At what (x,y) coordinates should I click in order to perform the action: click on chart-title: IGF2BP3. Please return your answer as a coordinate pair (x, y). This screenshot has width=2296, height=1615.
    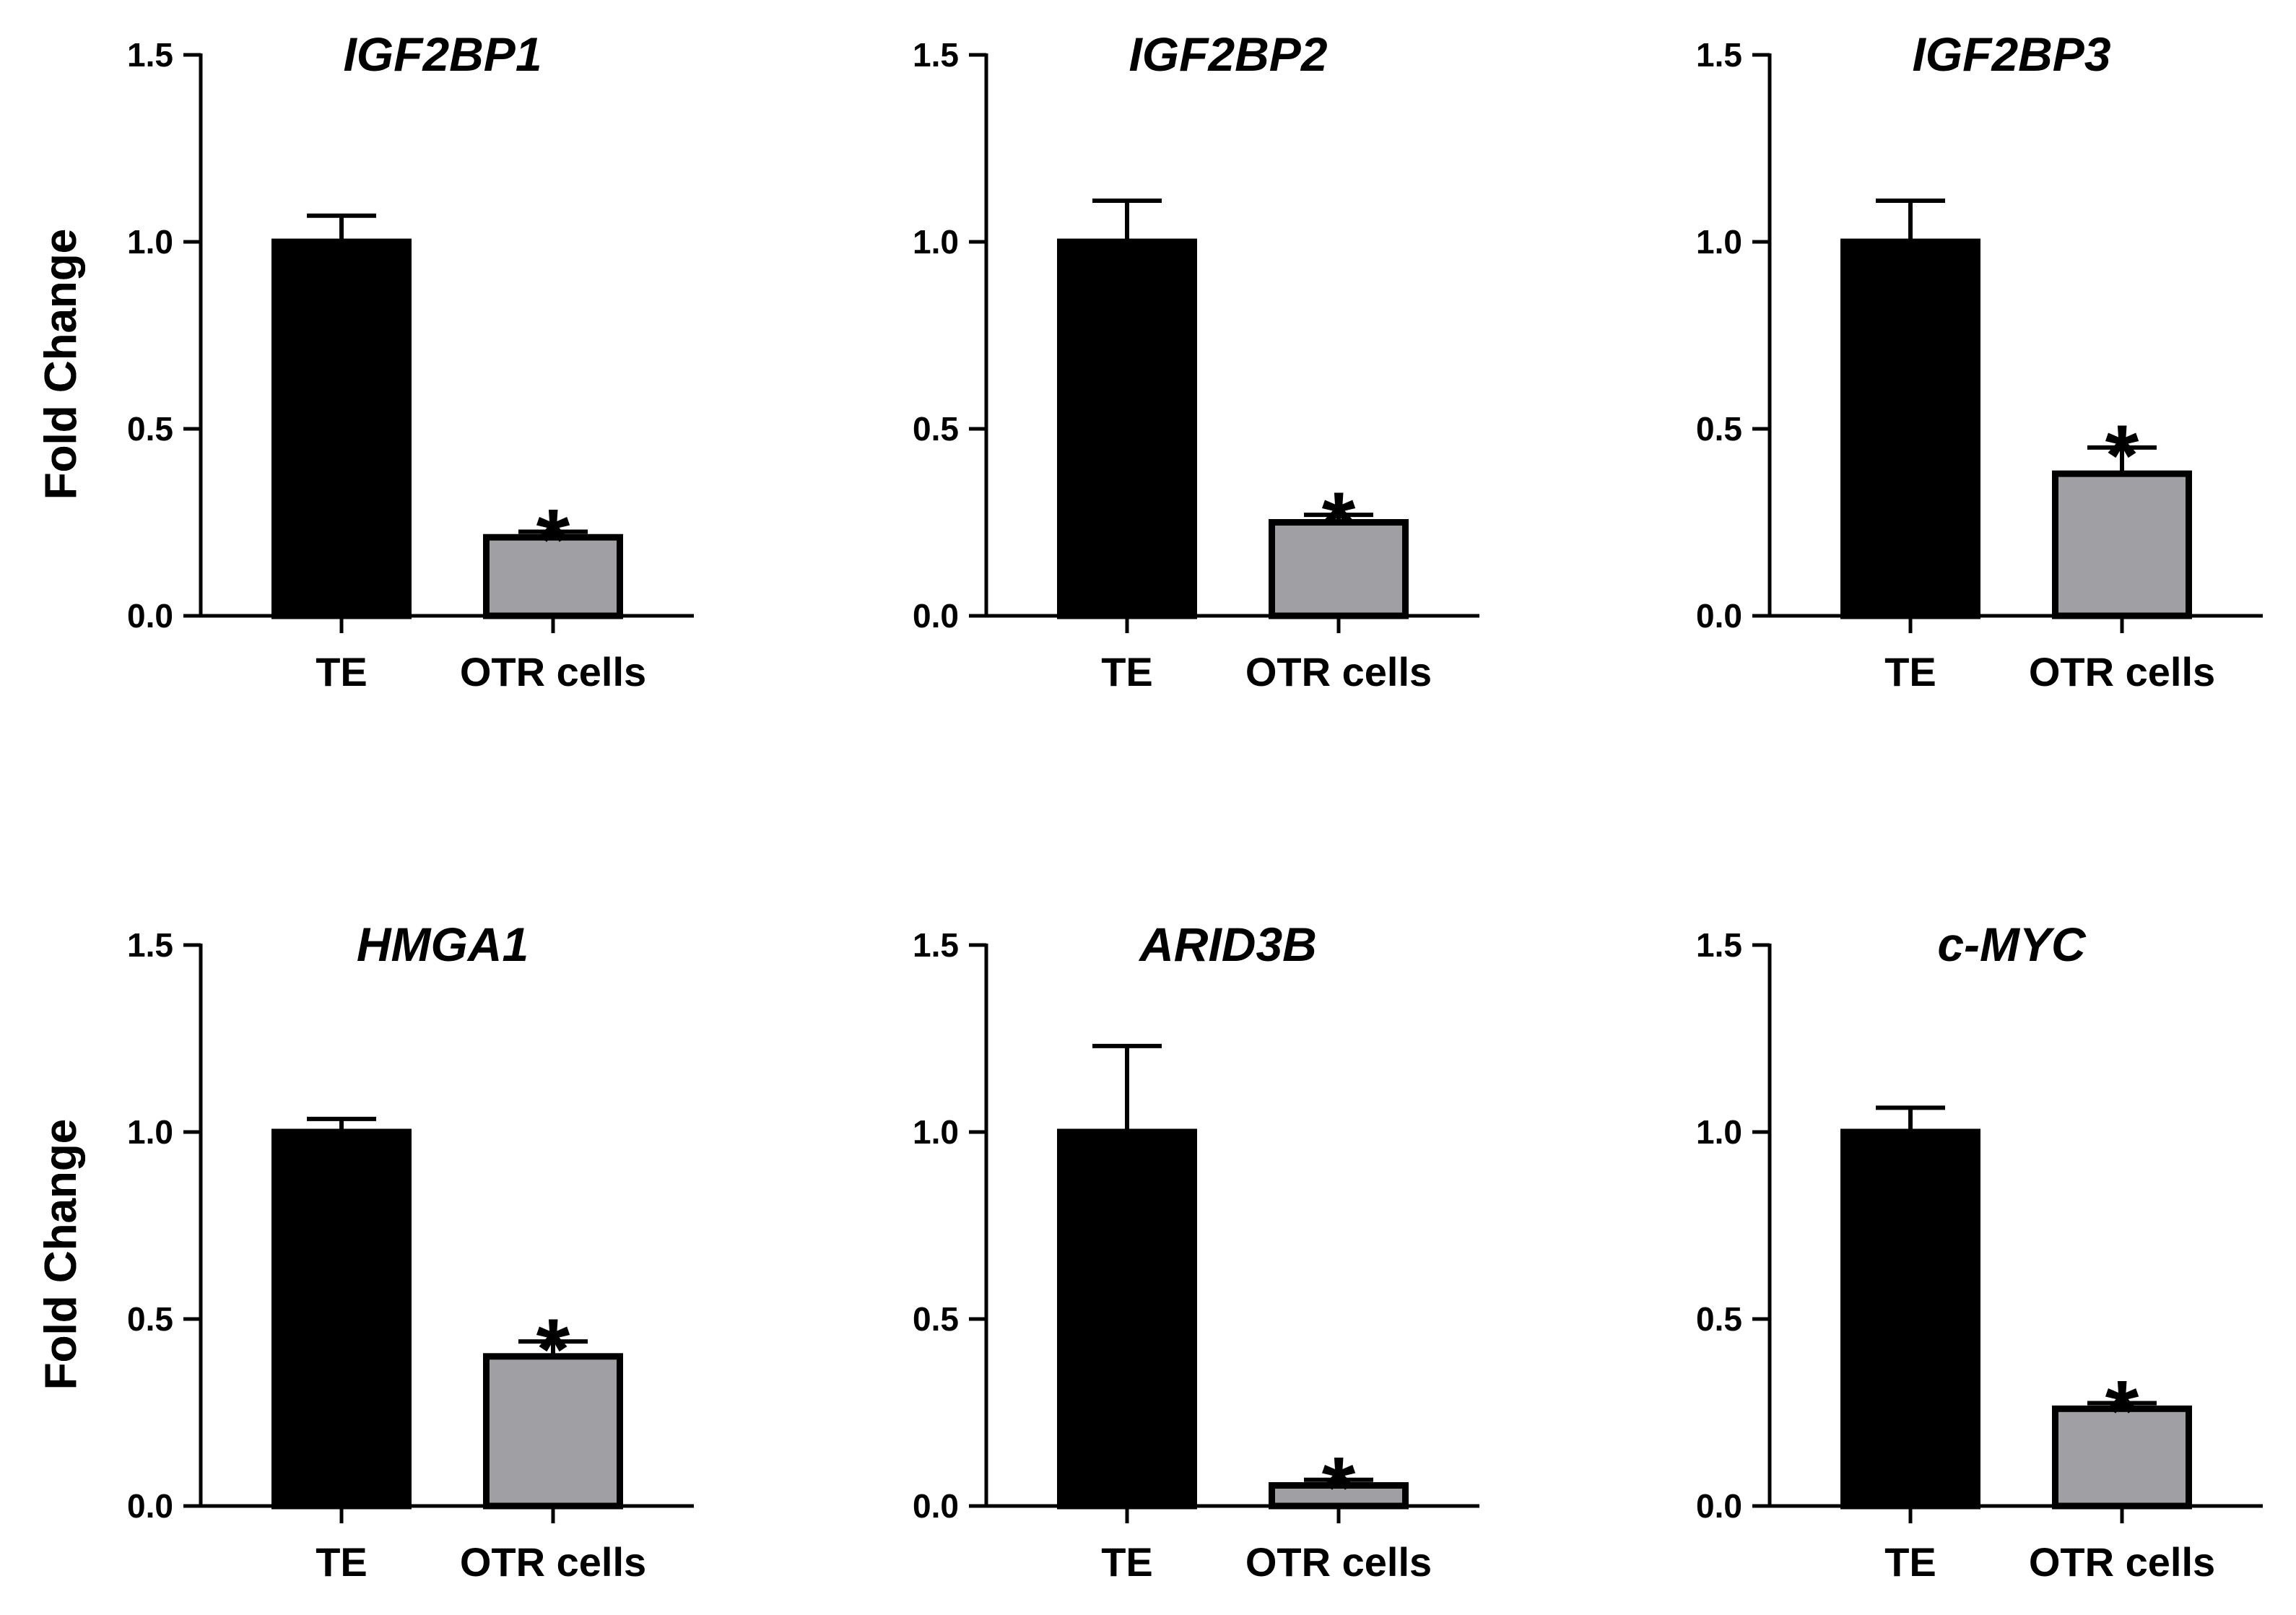
    Looking at the image, I should click on (2011, 54).